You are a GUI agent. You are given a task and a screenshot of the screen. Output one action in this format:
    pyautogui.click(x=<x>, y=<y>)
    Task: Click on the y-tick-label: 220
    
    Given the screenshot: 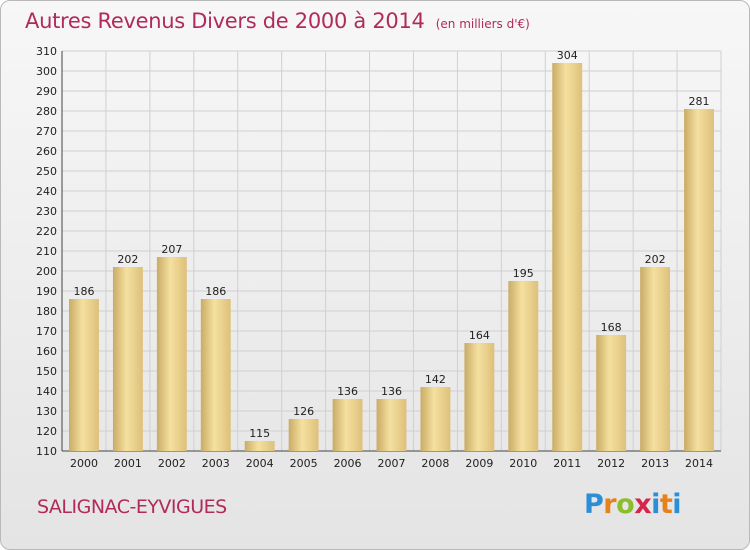 What is the action you would take?
    pyautogui.click(x=46, y=231)
    